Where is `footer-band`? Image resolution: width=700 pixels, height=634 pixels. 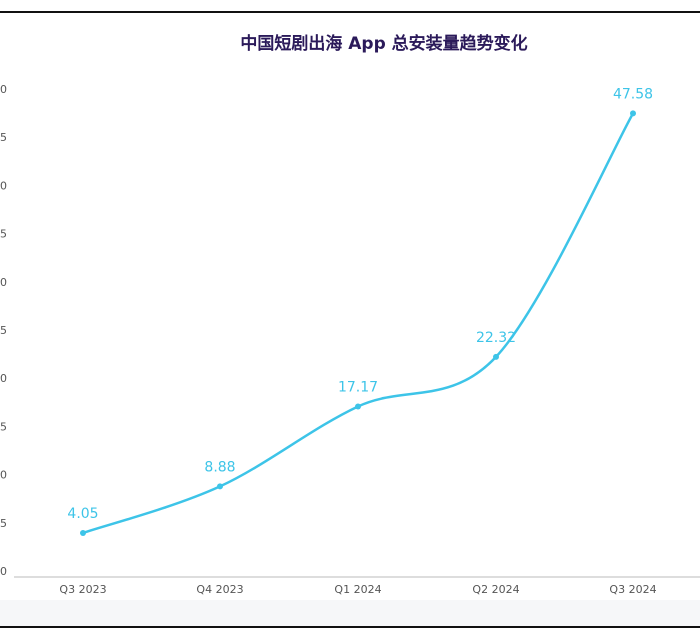
footer-band is located at coordinates (350, 613).